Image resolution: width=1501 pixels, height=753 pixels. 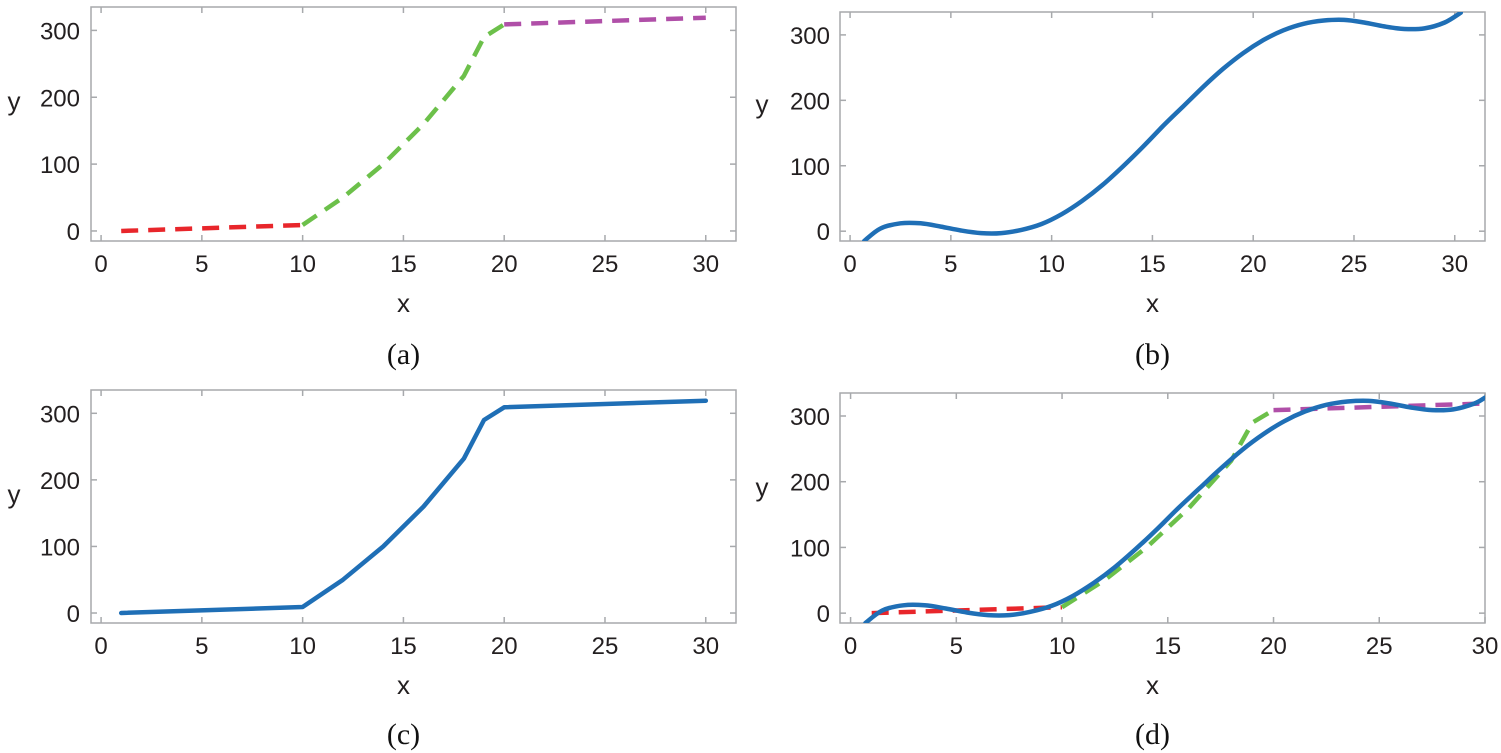 What do you see at coordinates (403, 734) in the screenshot?
I see `panel-caption: (c)` at bounding box center [403, 734].